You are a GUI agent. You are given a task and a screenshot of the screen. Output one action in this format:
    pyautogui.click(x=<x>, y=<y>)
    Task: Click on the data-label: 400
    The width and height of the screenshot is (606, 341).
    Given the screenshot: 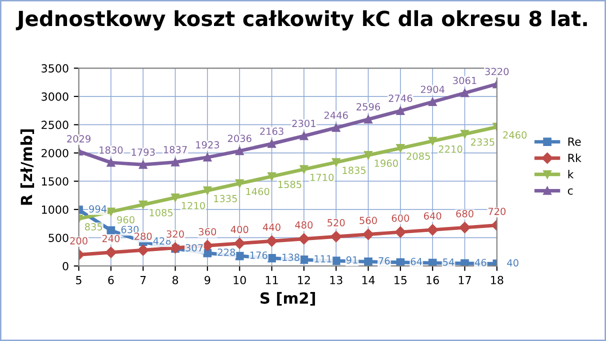 What is the action you would take?
    pyautogui.click(x=239, y=230)
    